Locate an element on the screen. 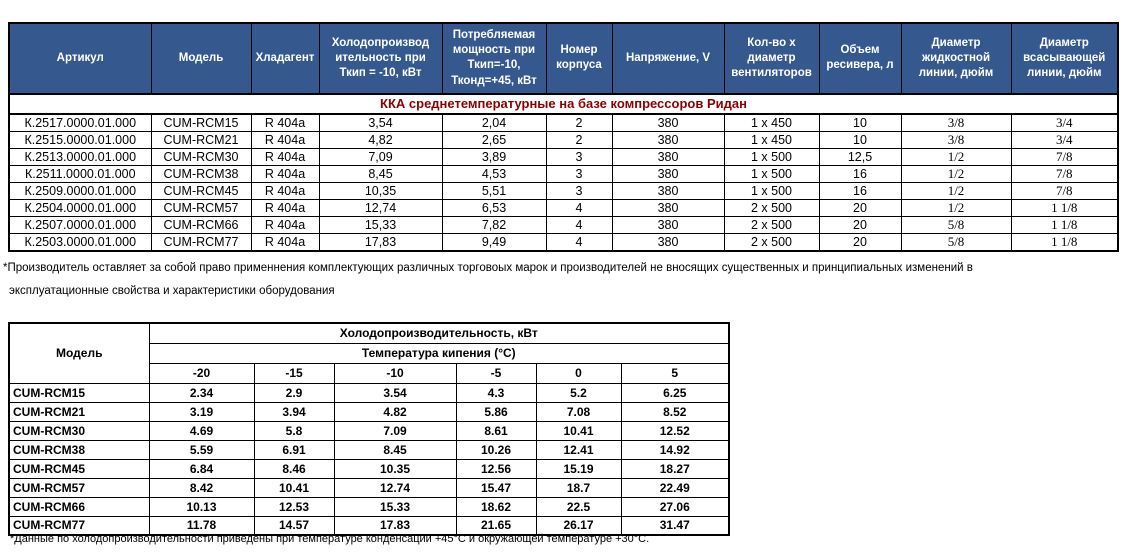 The image size is (1121, 554). table-cell: 18.27 is located at coordinates (675, 468).